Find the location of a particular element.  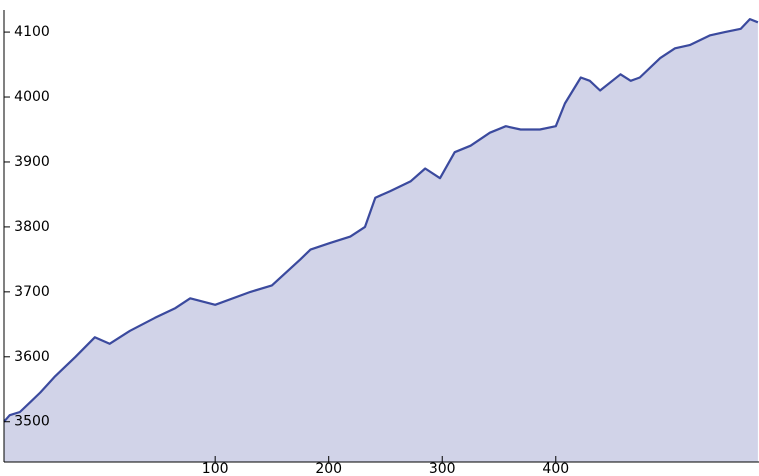

x-tick-label: 400 is located at coordinates (555, 468).